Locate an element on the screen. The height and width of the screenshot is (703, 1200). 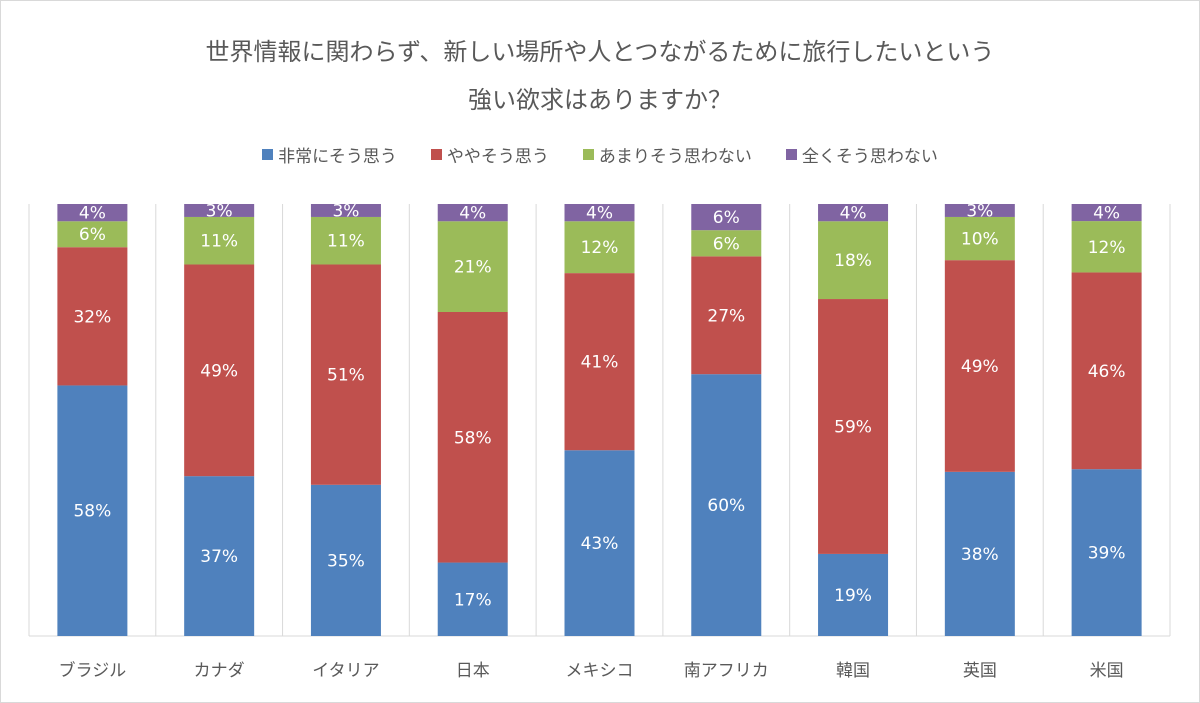
legend: 非常にそう思う ややそう思う あまりそう思わない 全くそう思わない is located at coordinates (600, 154).